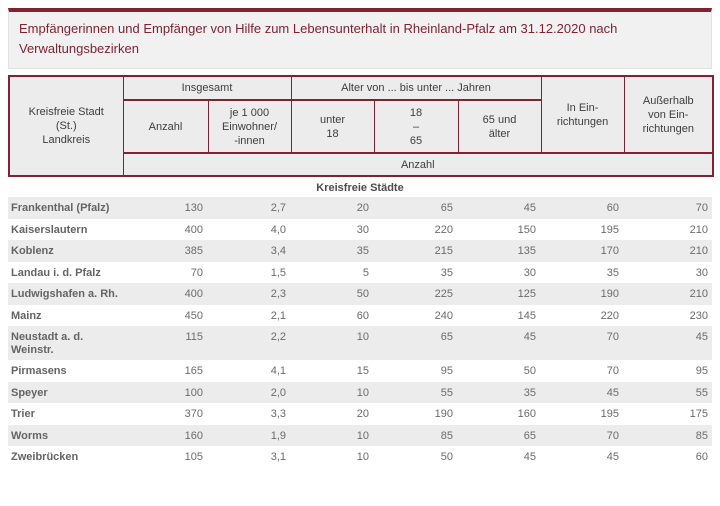  I want to click on value-cell: 5, so click(365, 272).